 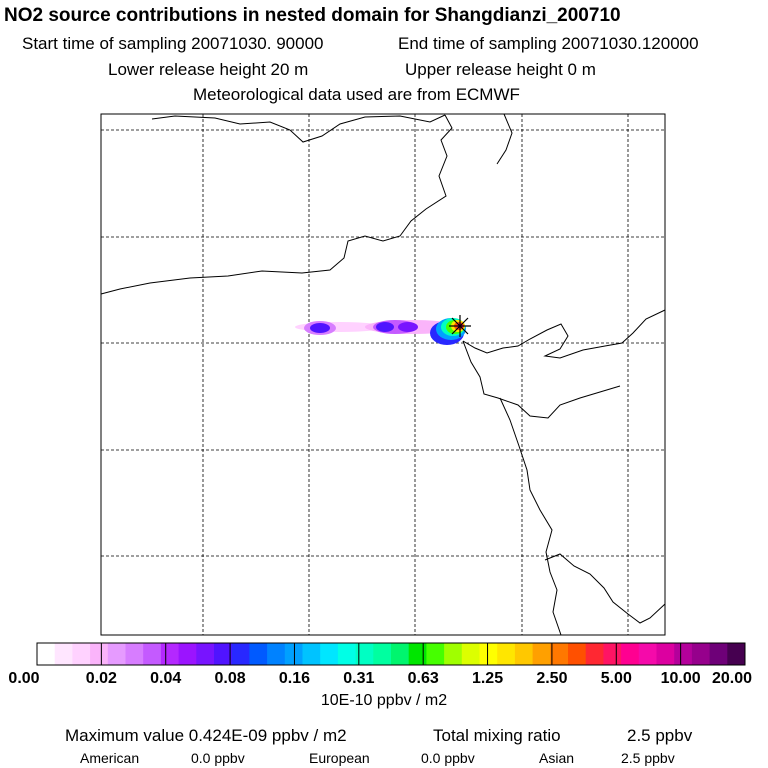 I want to click on colorbar-tick-label: 2.50, so click(x=552, y=678).